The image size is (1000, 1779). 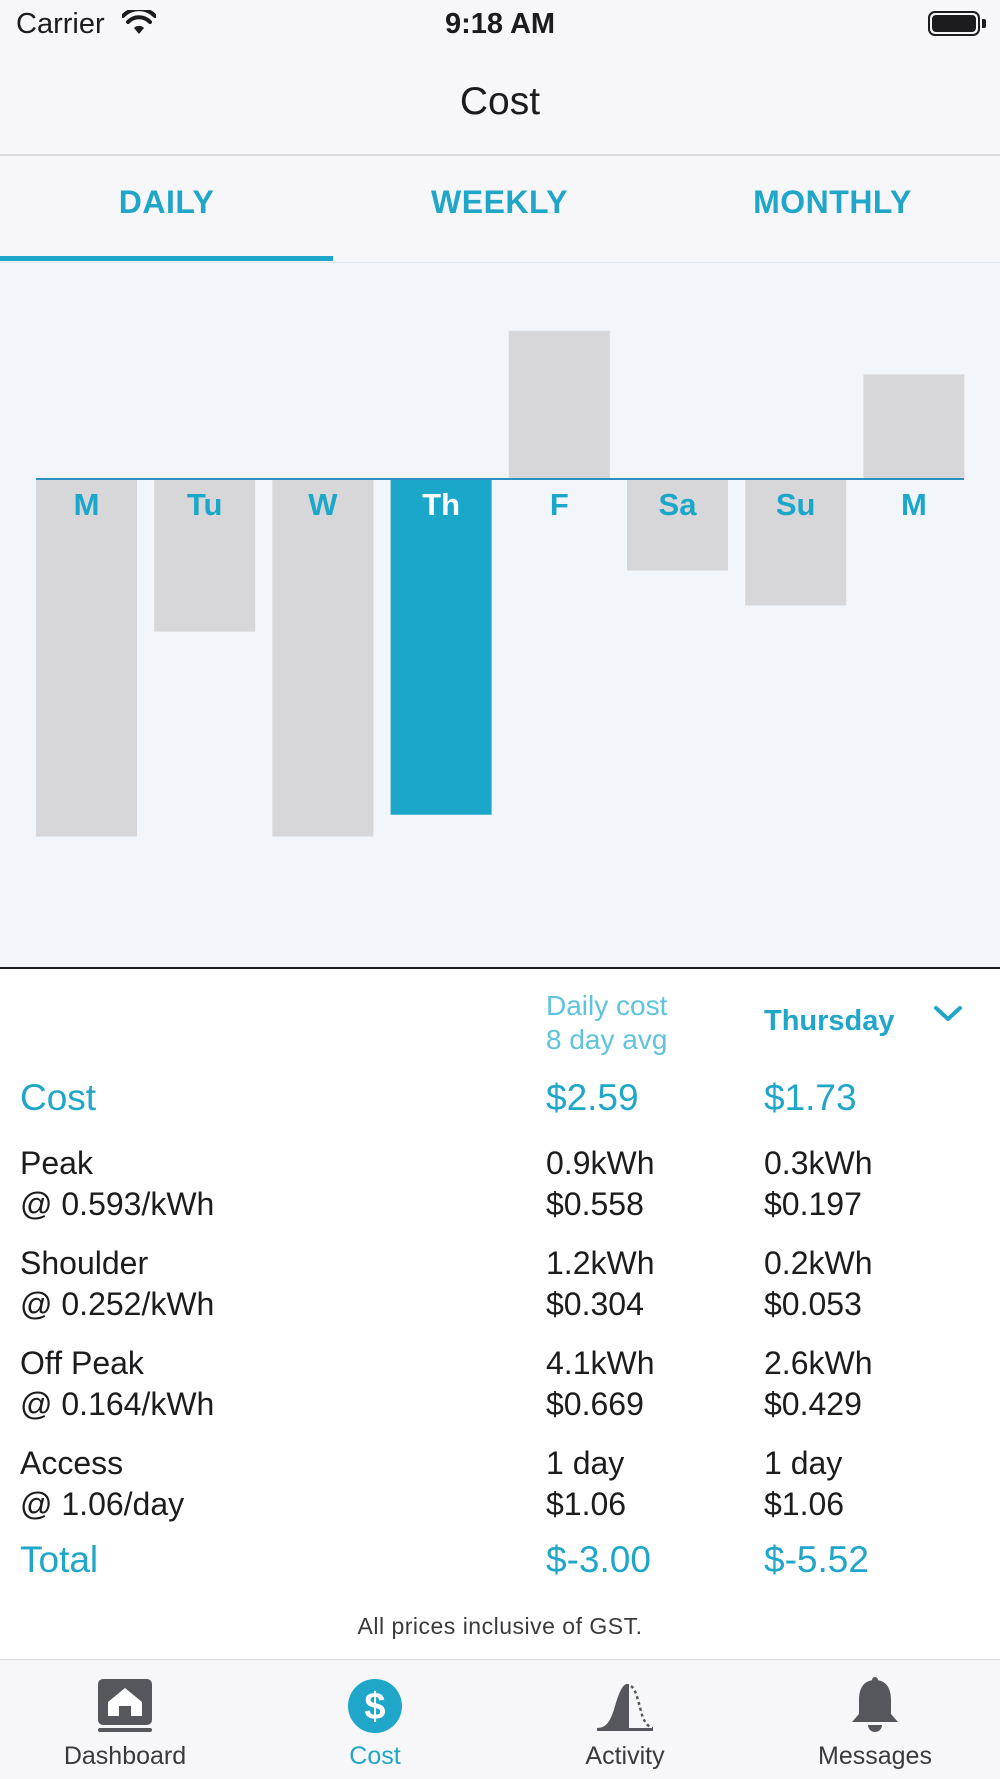 I want to click on chevron-down-icon, so click(x=948, y=1014).